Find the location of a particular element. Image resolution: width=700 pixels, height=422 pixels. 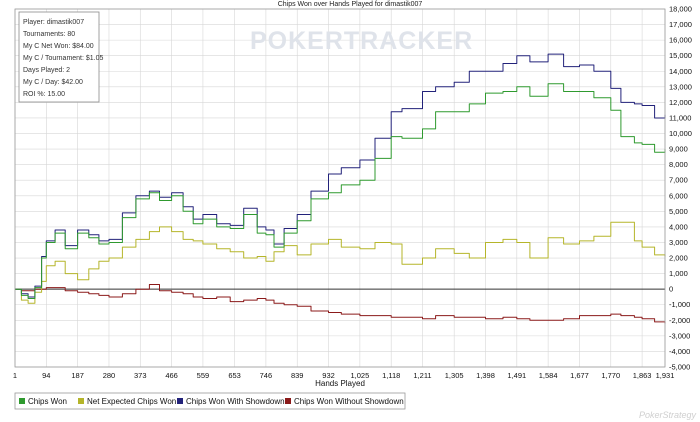

y-tick-label: -5,000 is located at coordinates (679, 367).